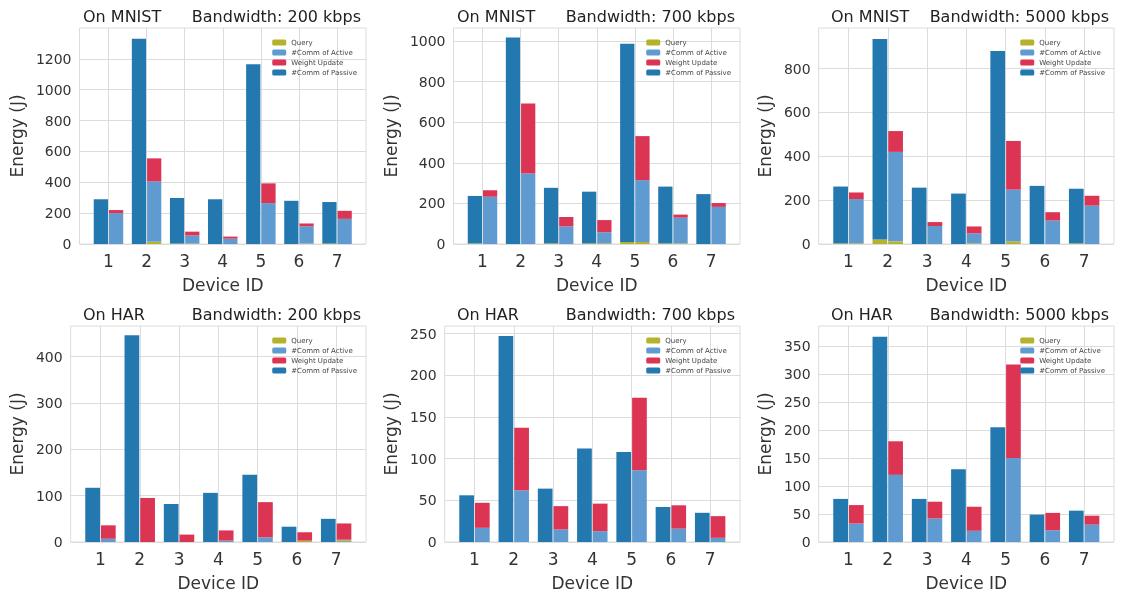 Image resolution: width=1122 pixels, height=596 pixels. What do you see at coordinates (1019, 314) in the screenshot?
I see `chart-subtitle: Bandwidth: 5000 kbps` at bounding box center [1019, 314].